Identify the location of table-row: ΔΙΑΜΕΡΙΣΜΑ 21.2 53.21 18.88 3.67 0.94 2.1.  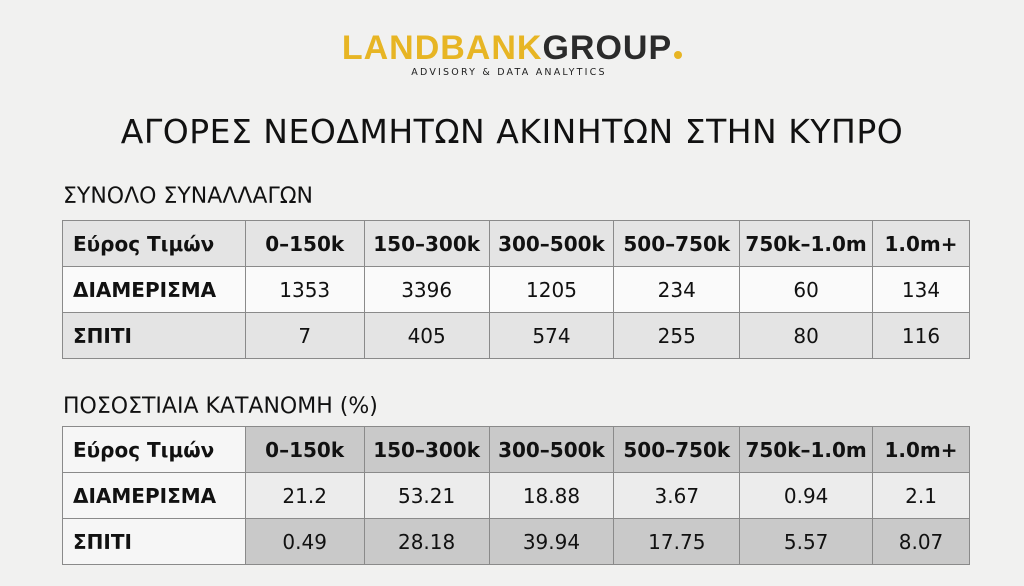
(516, 495).